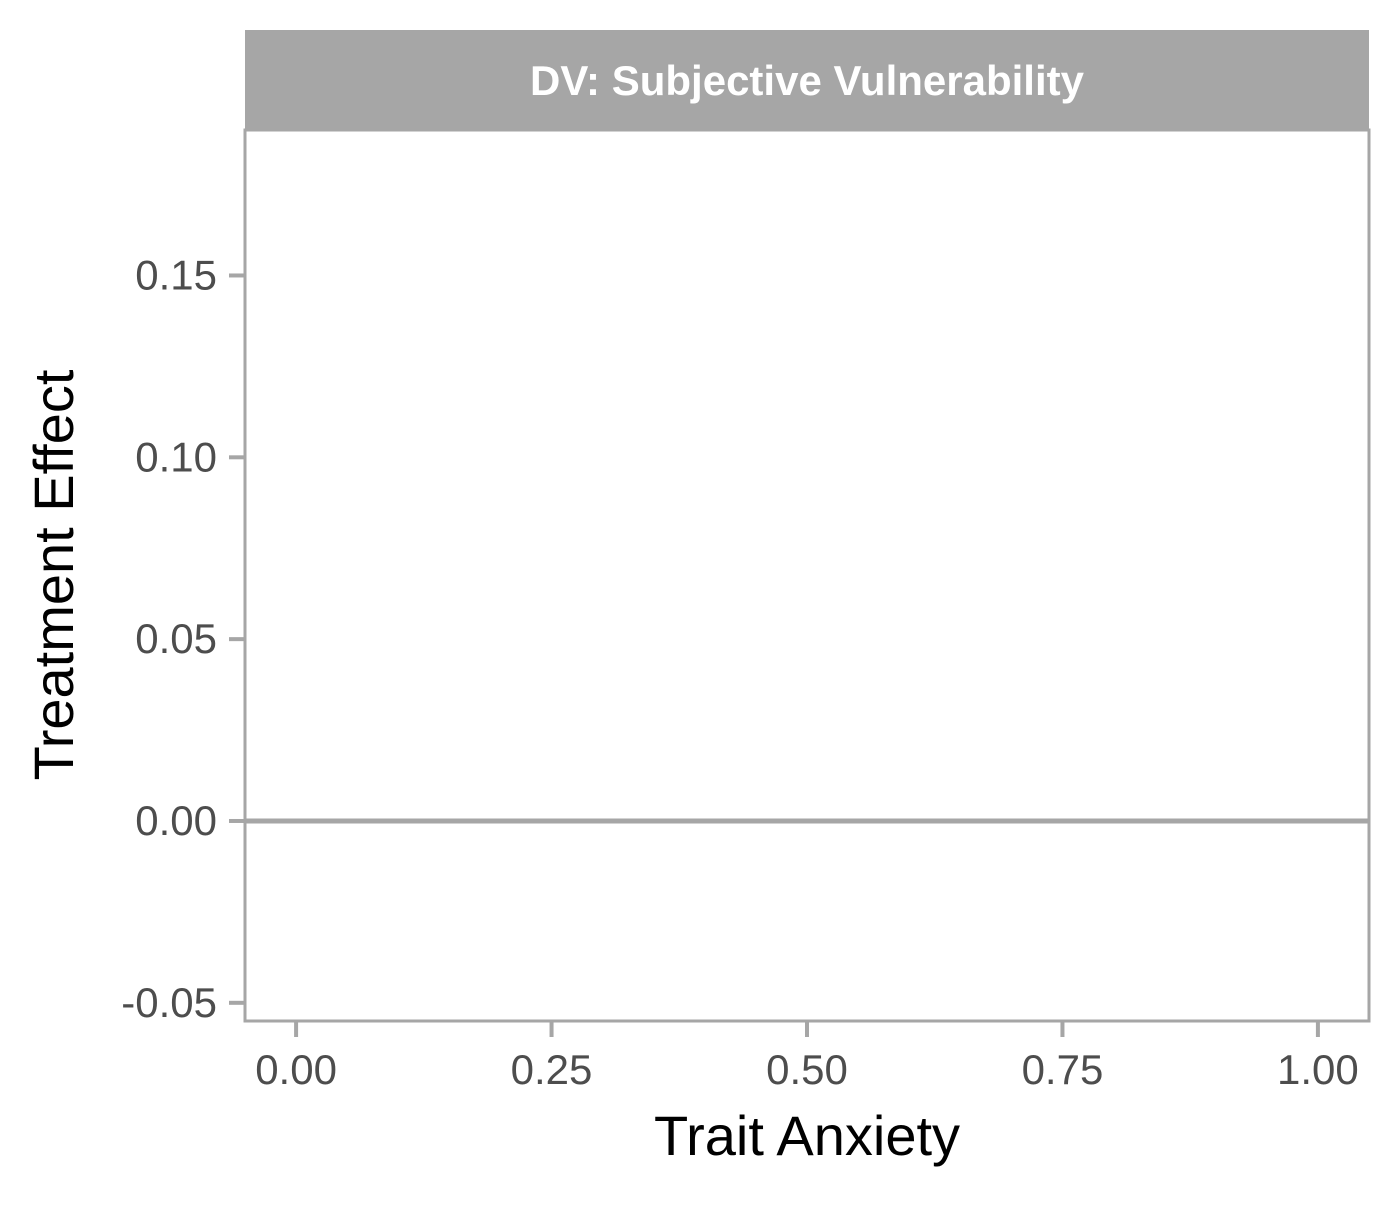 Image resolution: width=1400 pixels, height=1205 pixels. What do you see at coordinates (1063, 1069) in the screenshot?
I see `x-tick-label: 0.75` at bounding box center [1063, 1069].